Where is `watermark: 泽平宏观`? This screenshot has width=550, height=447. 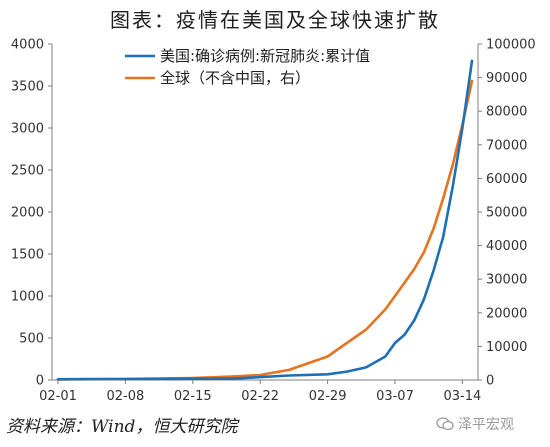
watermark: 泽平宏观 is located at coordinates (475, 424).